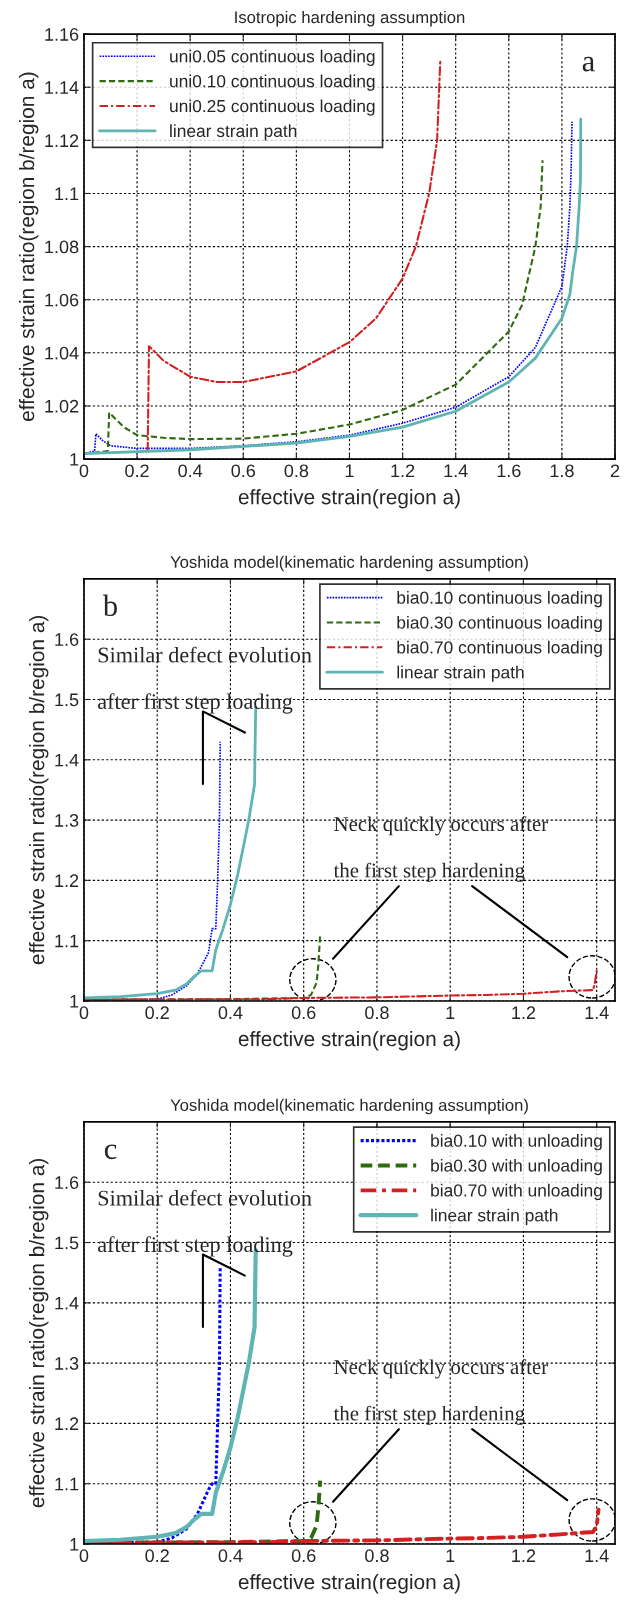  Describe the element at coordinates (516, 1142) in the screenshot. I see `legend-label: bia0.10 with unloading` at that location.